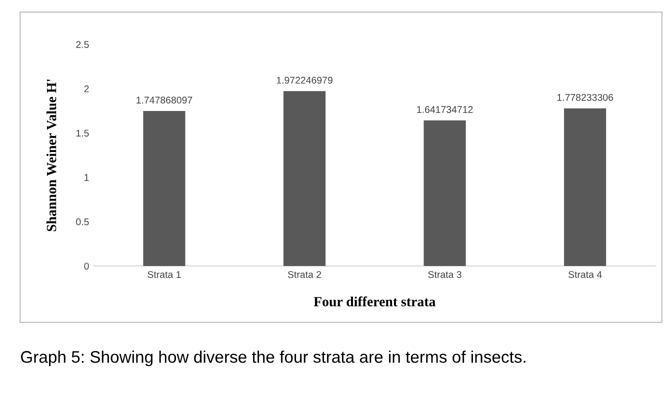 The width and height of the screenshot is (672, 403). What do you see at coordinates (164, 100) in the screenshot?
I see `data-label: 1.747868097` at bounding box center [164, 100].